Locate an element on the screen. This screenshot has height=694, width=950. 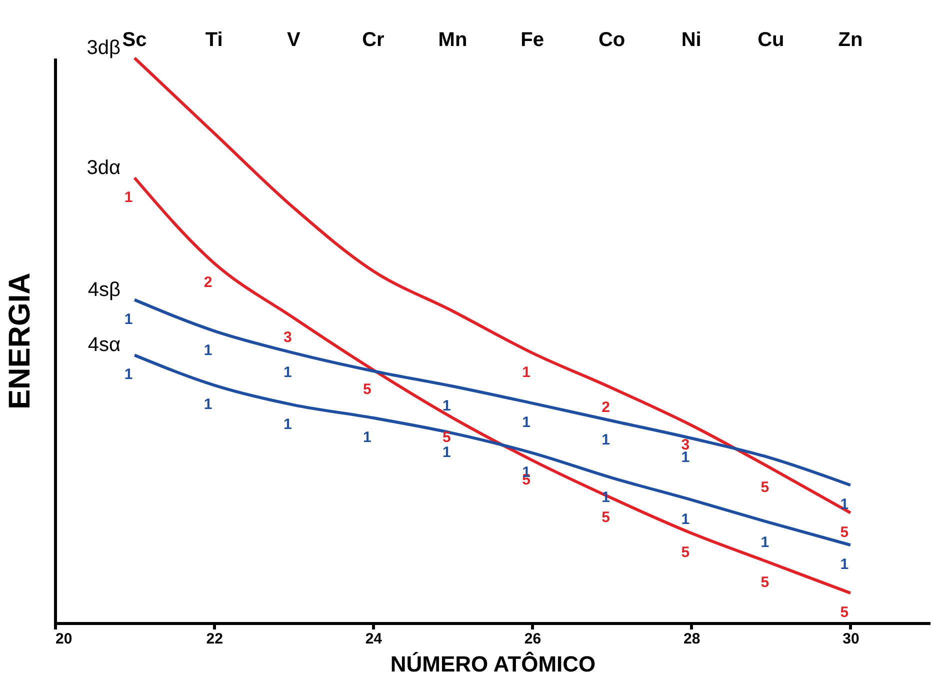
text: Ni is located at coordinates (691, 40).